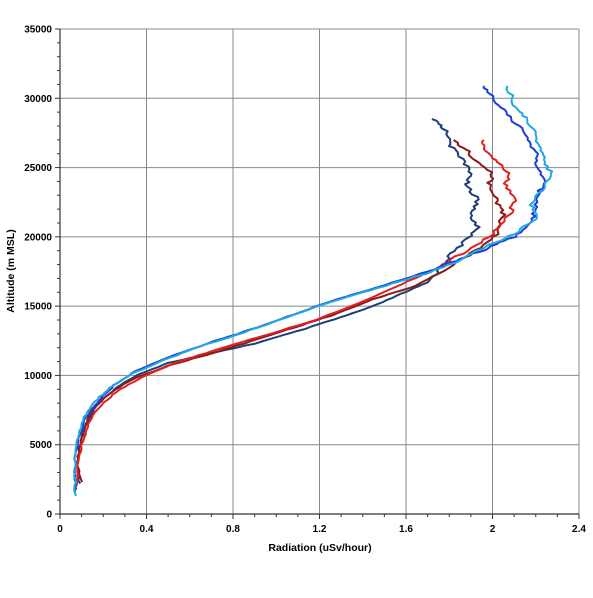 The image size is (593, 598). Describe the element at coordinates (11, 270) in the screenshot. I see `y-axis-title: Altitude (m MSL)` at that location.